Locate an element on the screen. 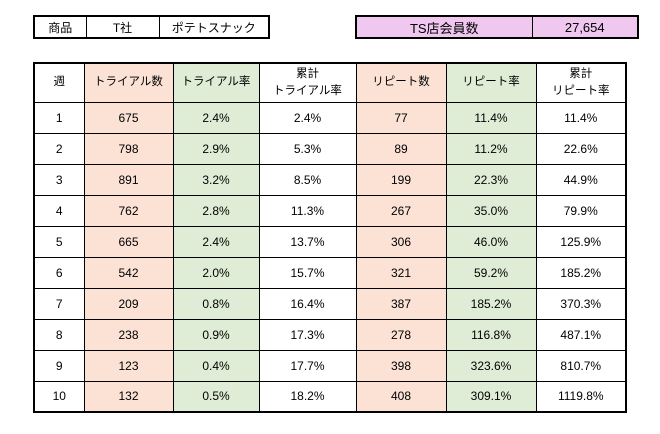 The image size is (660, 434). week-cell: 5 is located at coordinates (59, 241).